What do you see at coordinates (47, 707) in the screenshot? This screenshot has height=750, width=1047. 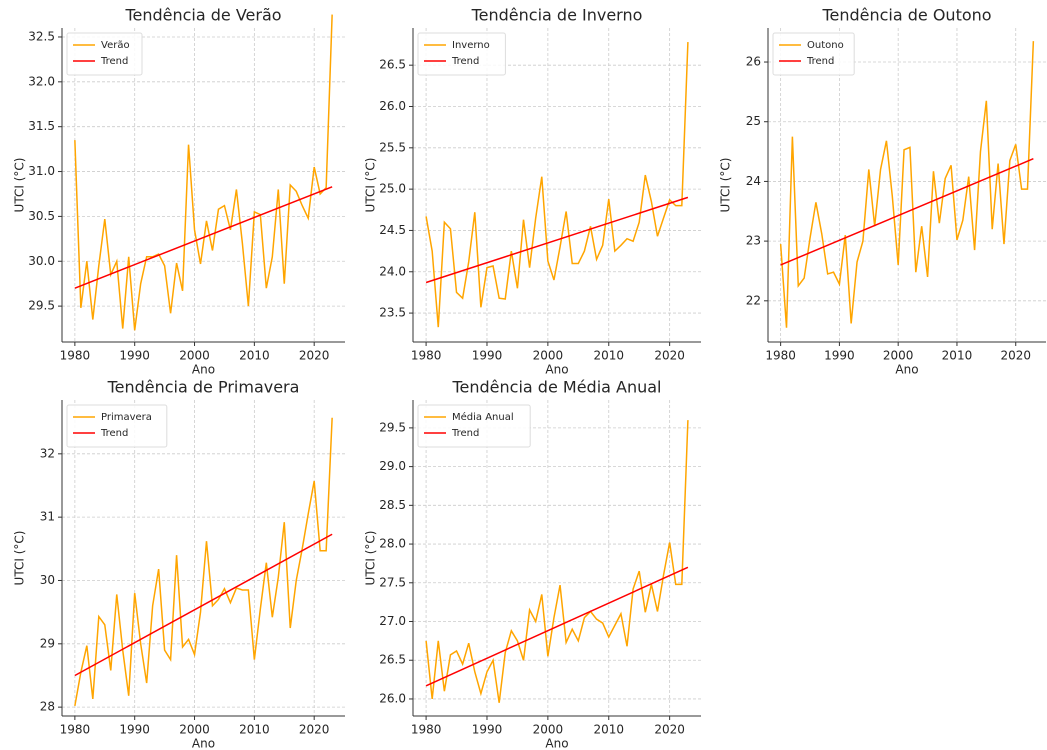 I see `y-tick-label: 28` at bounding box center [47, 707].